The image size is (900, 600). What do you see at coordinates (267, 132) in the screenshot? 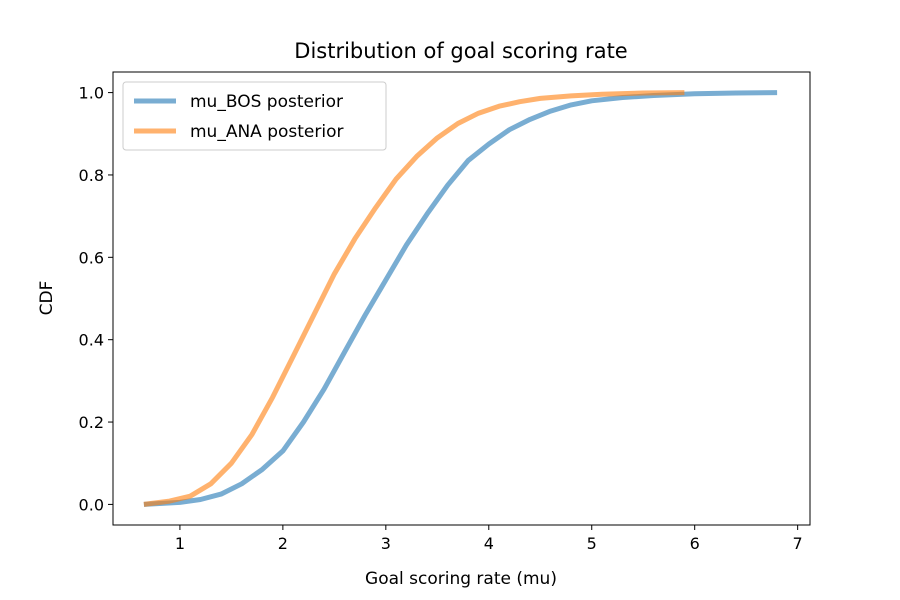
I see `legend-label-ana: mu_ANA posterior` at bounding box center [267, 132].